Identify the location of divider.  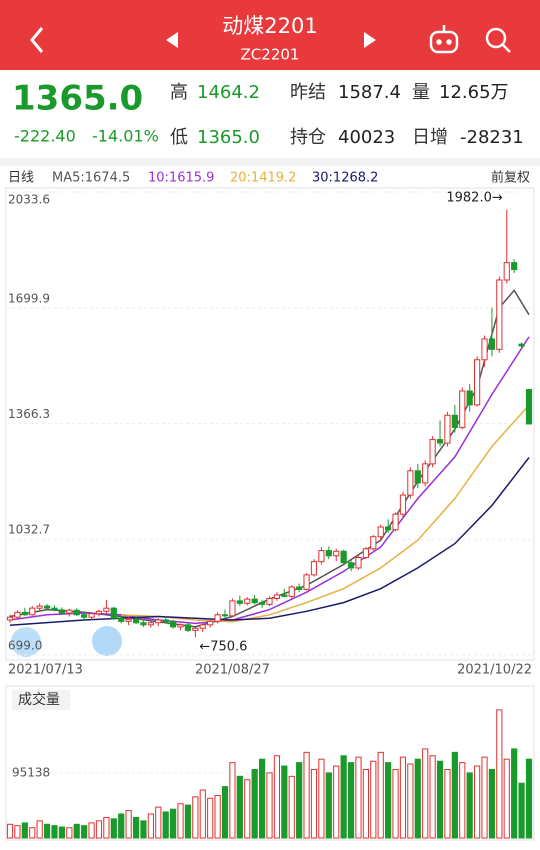
(270, 162).